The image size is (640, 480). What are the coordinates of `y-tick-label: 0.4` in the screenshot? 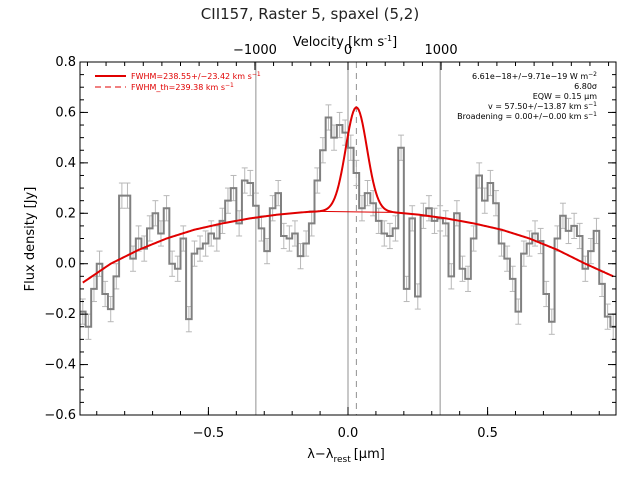 It's located at (65, 163).